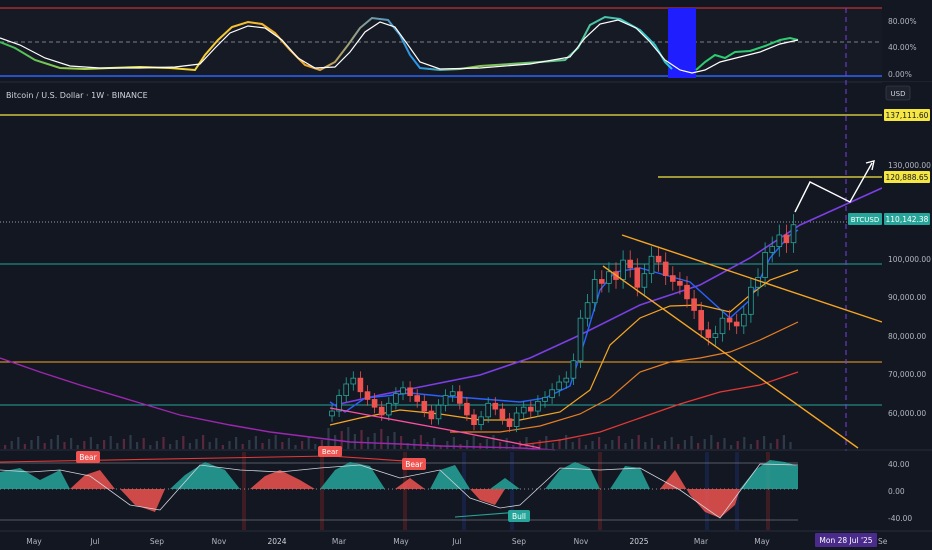  I want to click on stoch-tick-0: 0.00%, so click(900, 74).